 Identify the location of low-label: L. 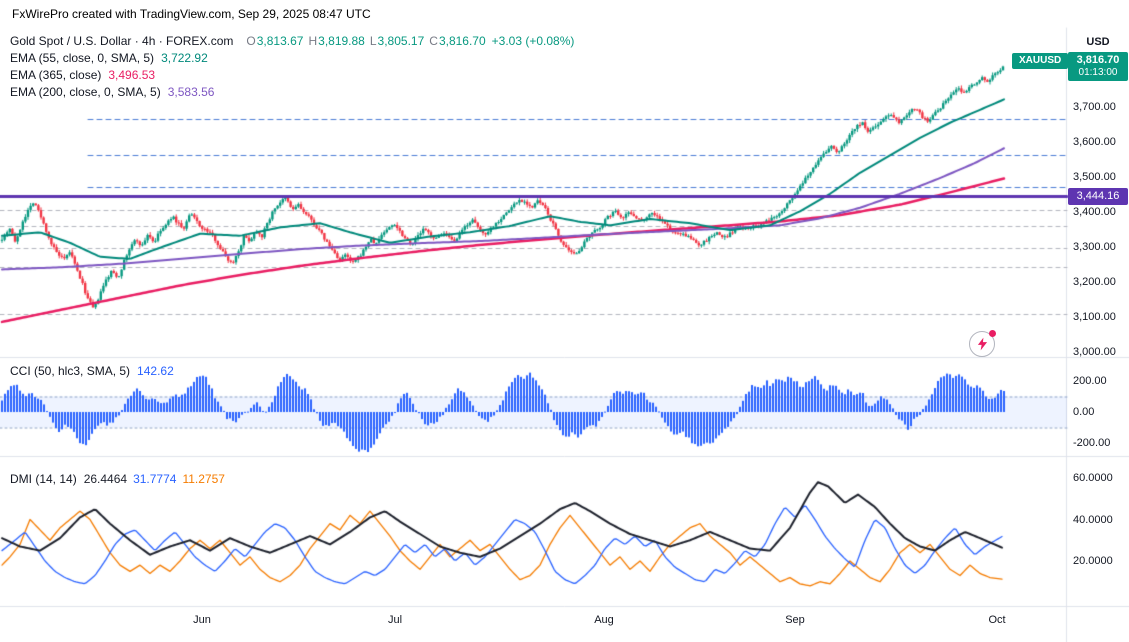
(373, 41).